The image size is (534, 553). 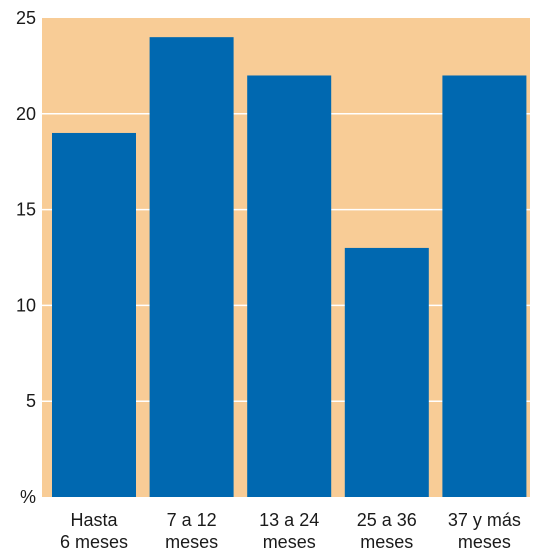 I want to click on category-label-2: 7 a 12 meses, so click(x=191, y=531).